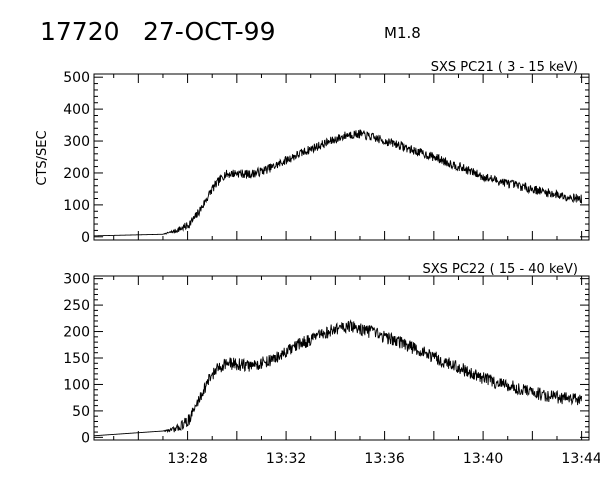 This screenshot has height=480, width=600. I want to click on top-panel-ylabel: CTS/SEC, so click(42, 157).